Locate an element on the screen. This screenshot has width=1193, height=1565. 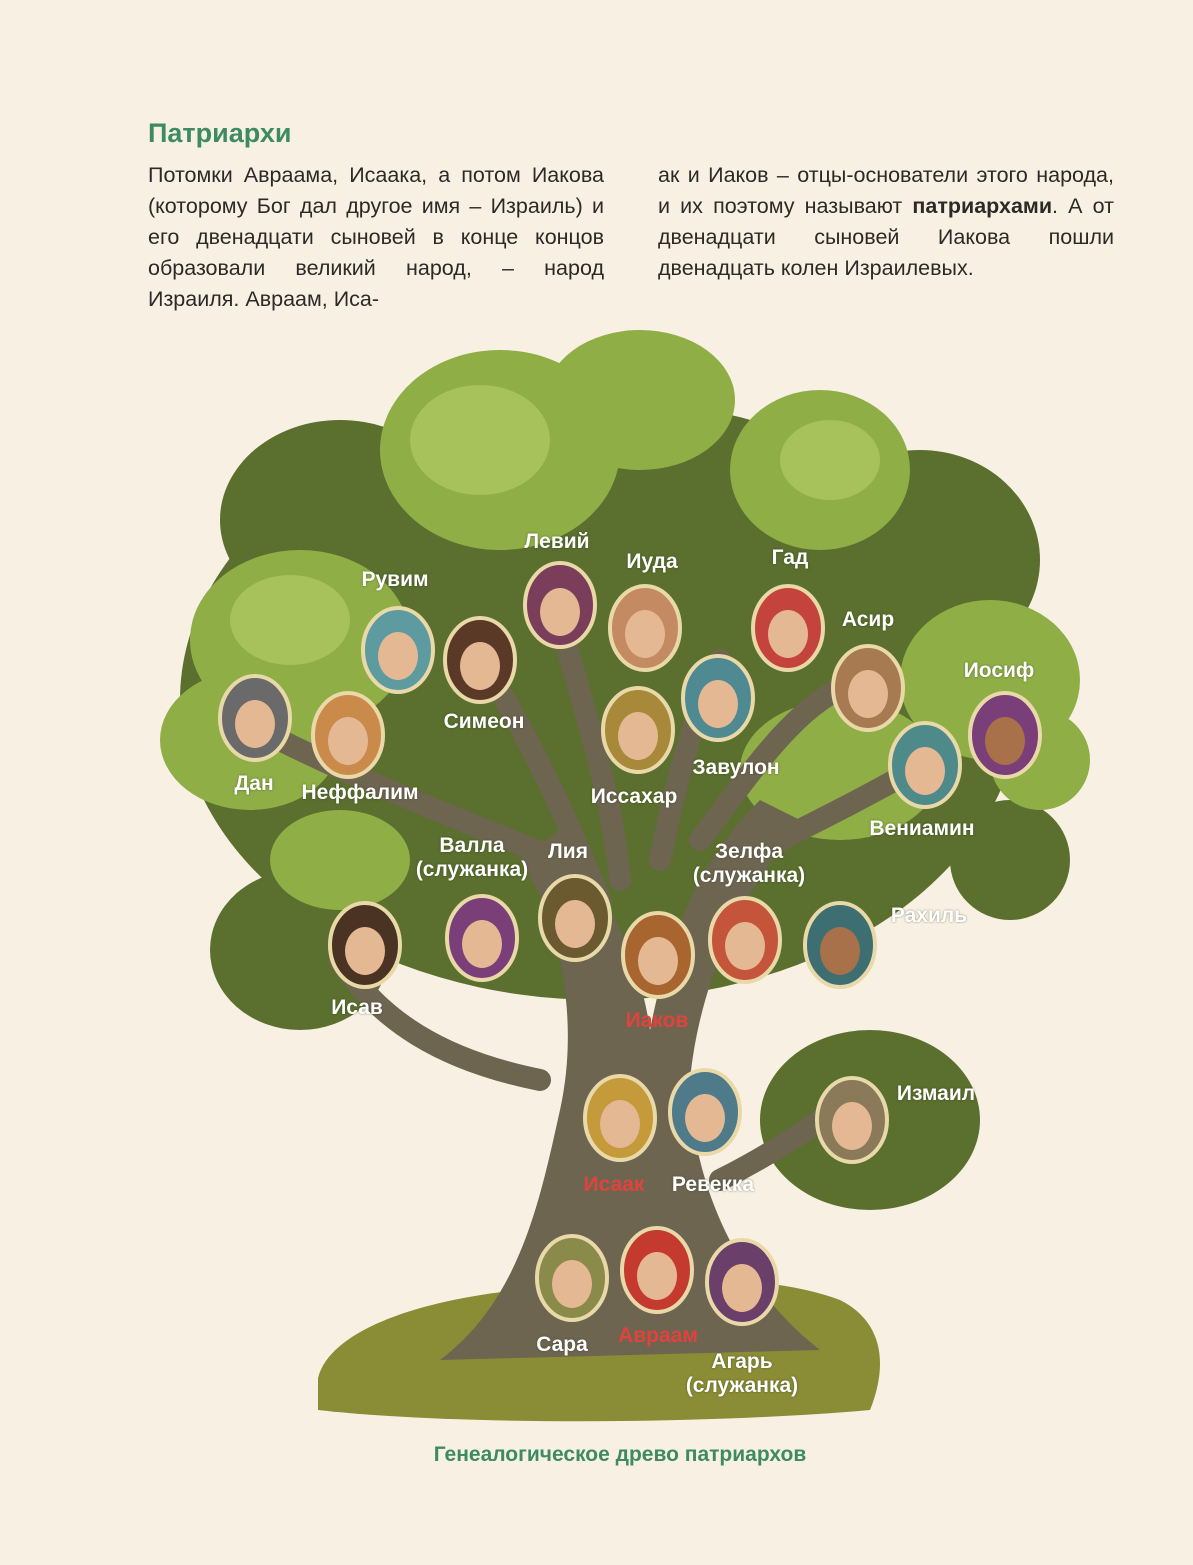
foliage-highlight is located at coordinates (555, 525).